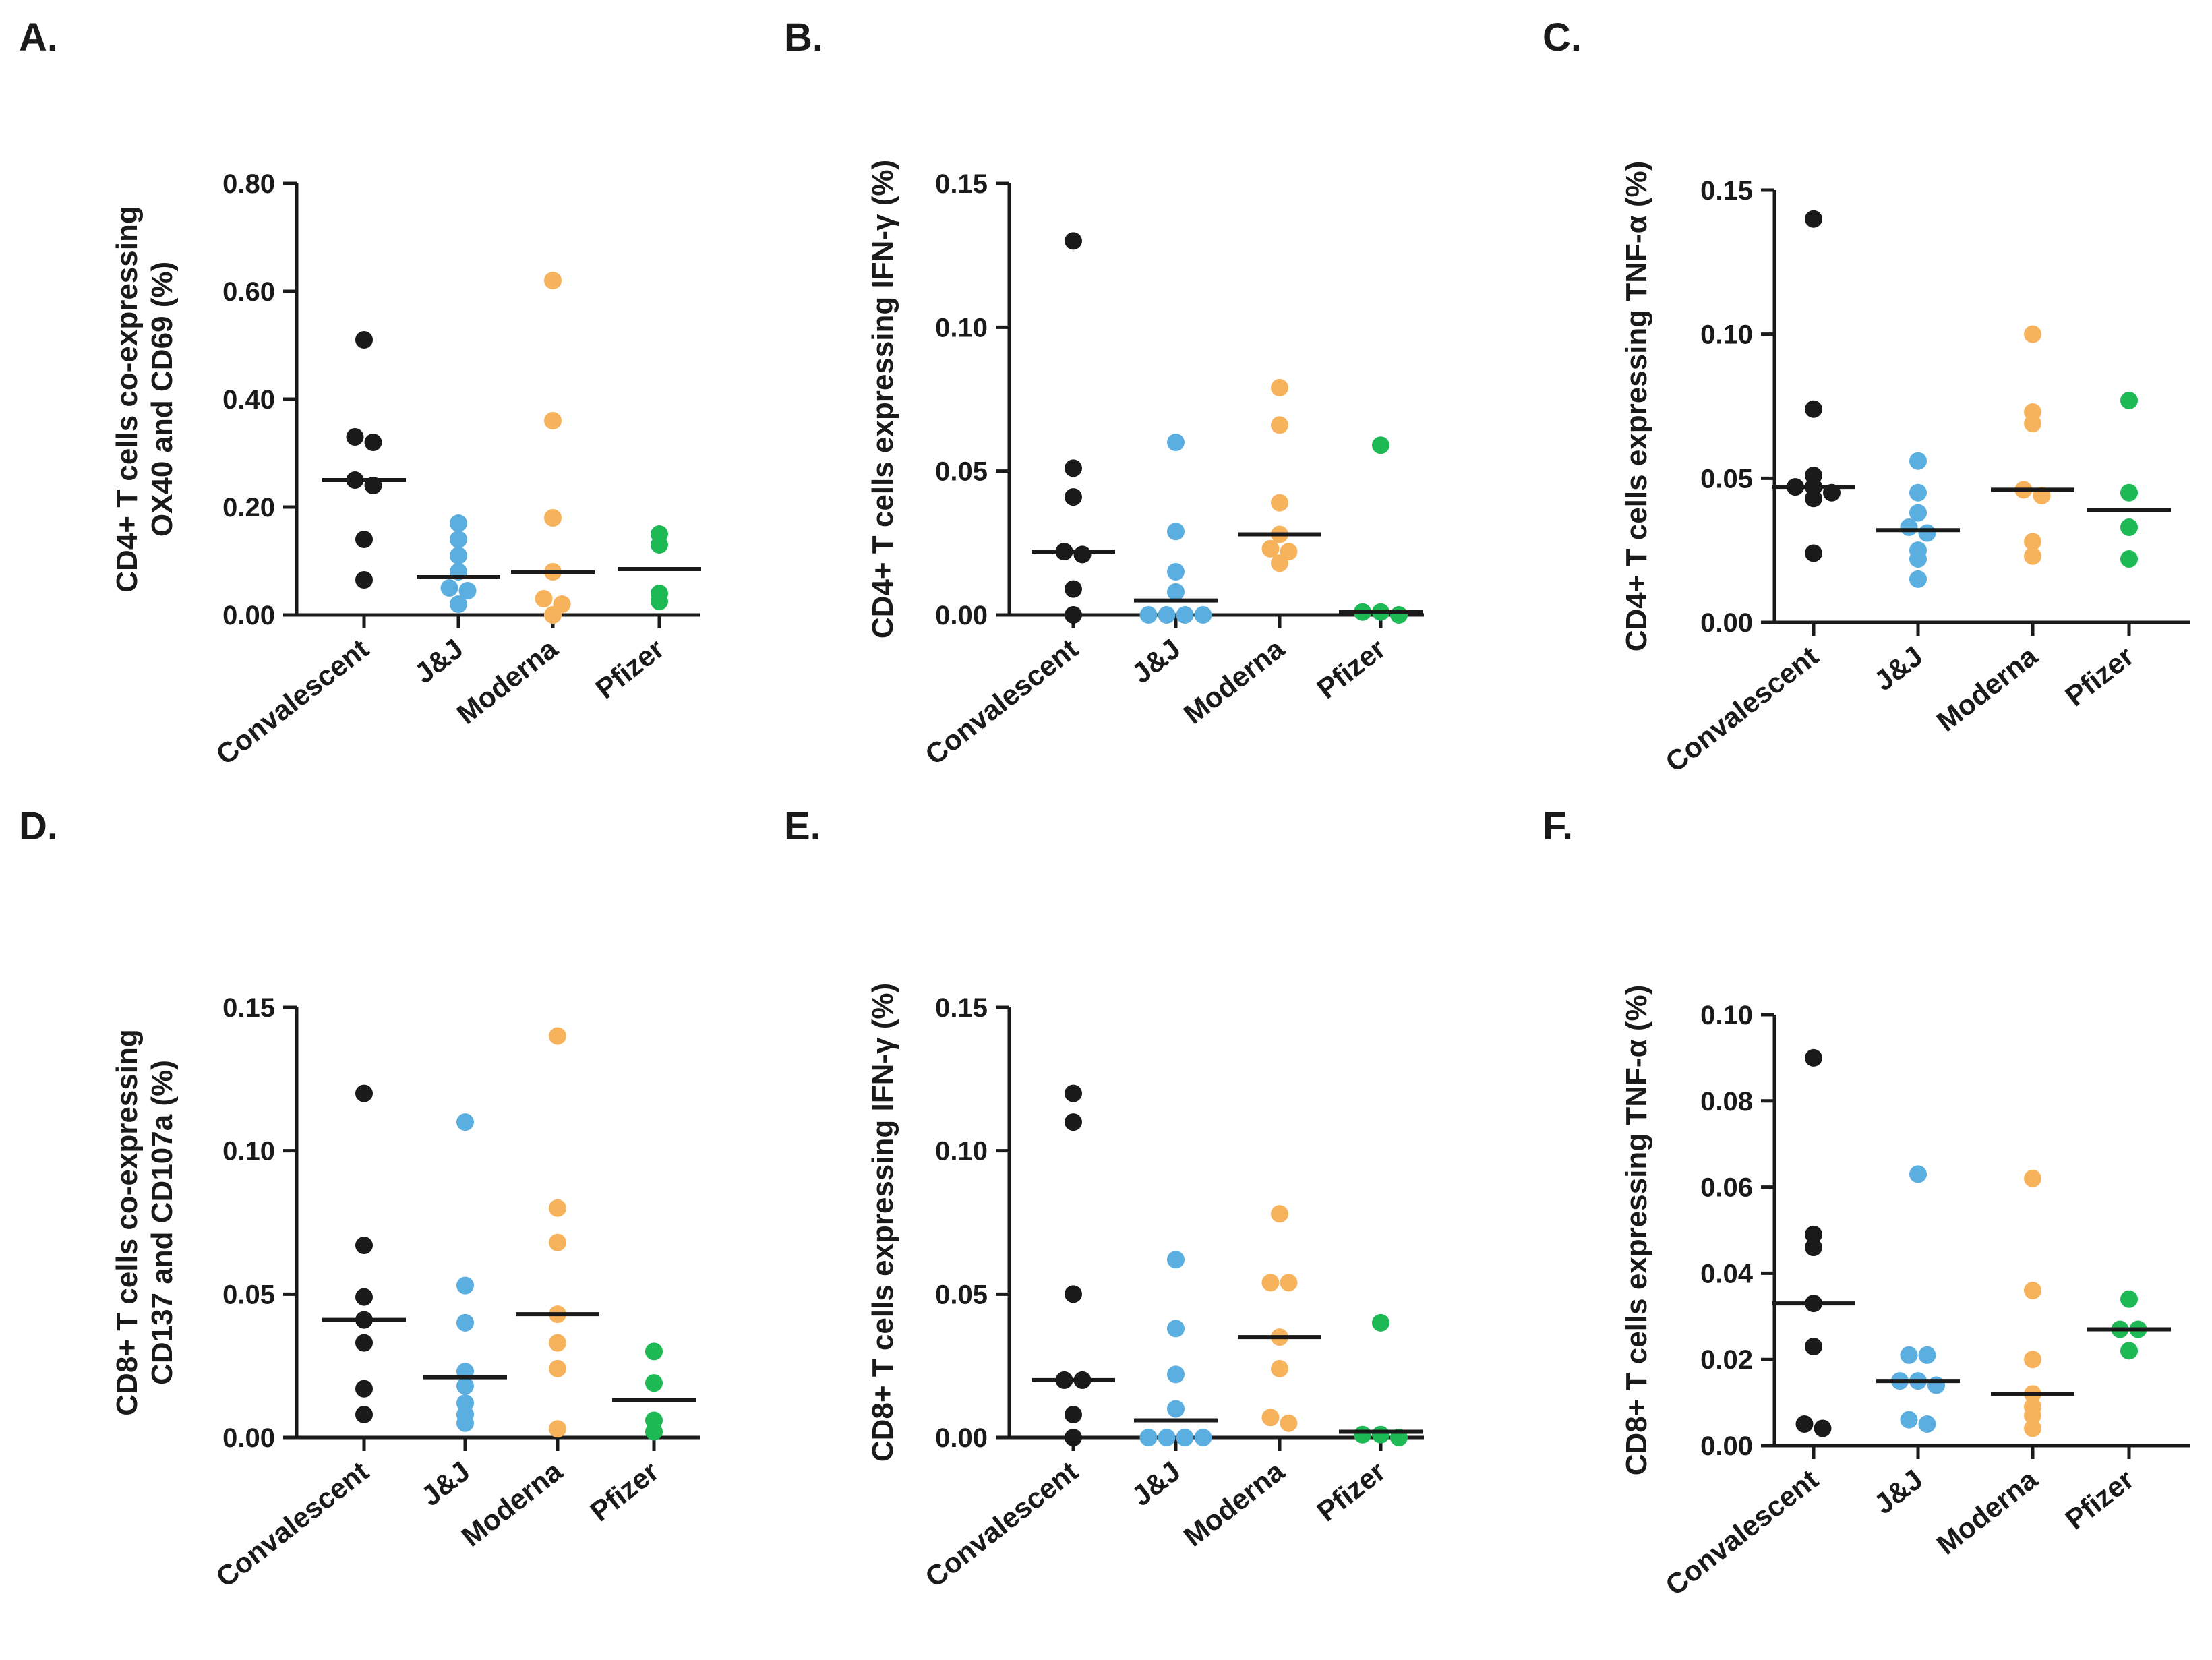 The height and width of the screenshot is (1660, 2212). I want to click on y-tick-label: 0.08, so click(1726, 1102).